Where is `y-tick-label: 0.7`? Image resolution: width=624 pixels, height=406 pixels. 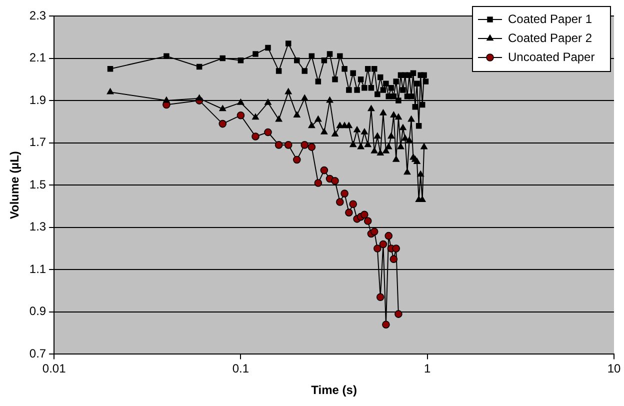 y-tick-label: 0.7 is located at coordinates (37, 353).